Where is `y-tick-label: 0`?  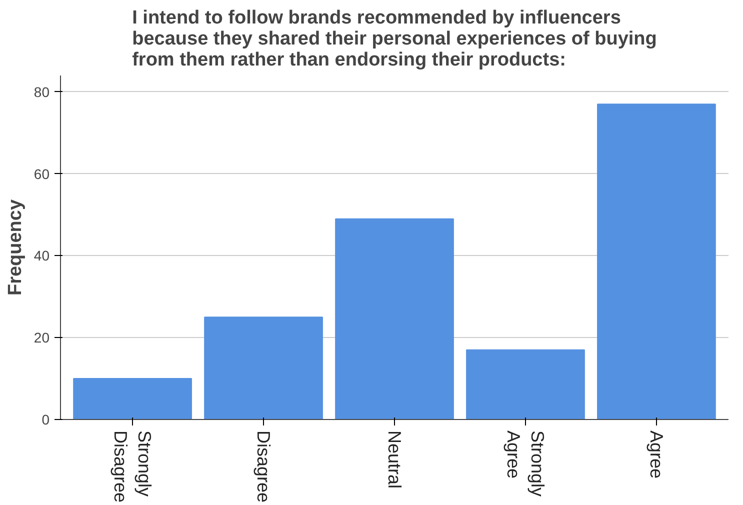 y-tick-label: 0 is located at coordinates (46, 420).